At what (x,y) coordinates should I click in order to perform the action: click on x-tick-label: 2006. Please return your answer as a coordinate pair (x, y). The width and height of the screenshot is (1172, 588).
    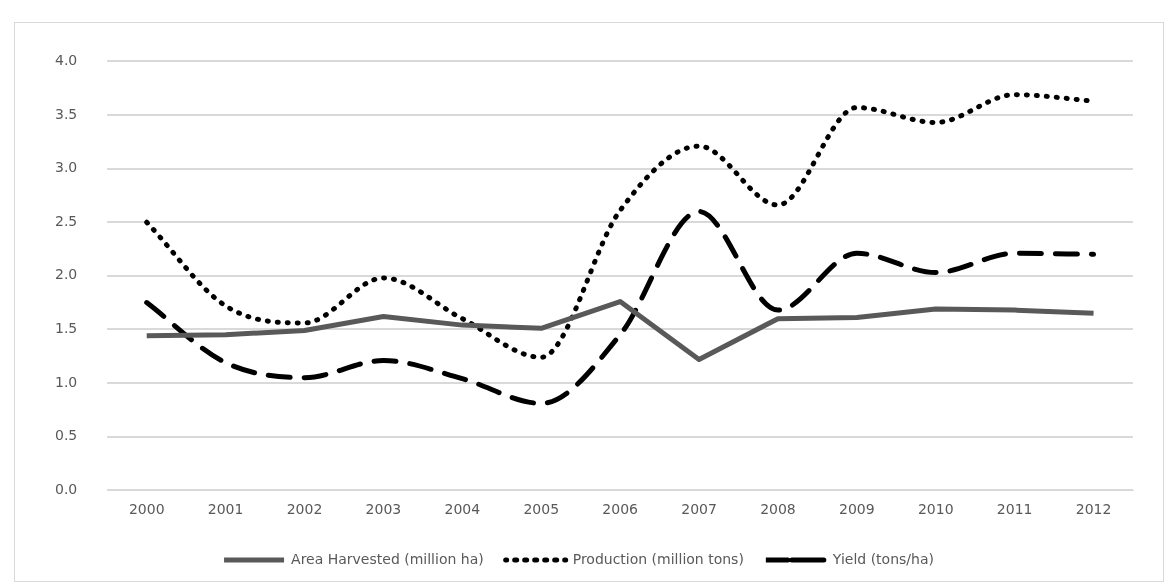
    Looking at the image, I should click on (620, 509).